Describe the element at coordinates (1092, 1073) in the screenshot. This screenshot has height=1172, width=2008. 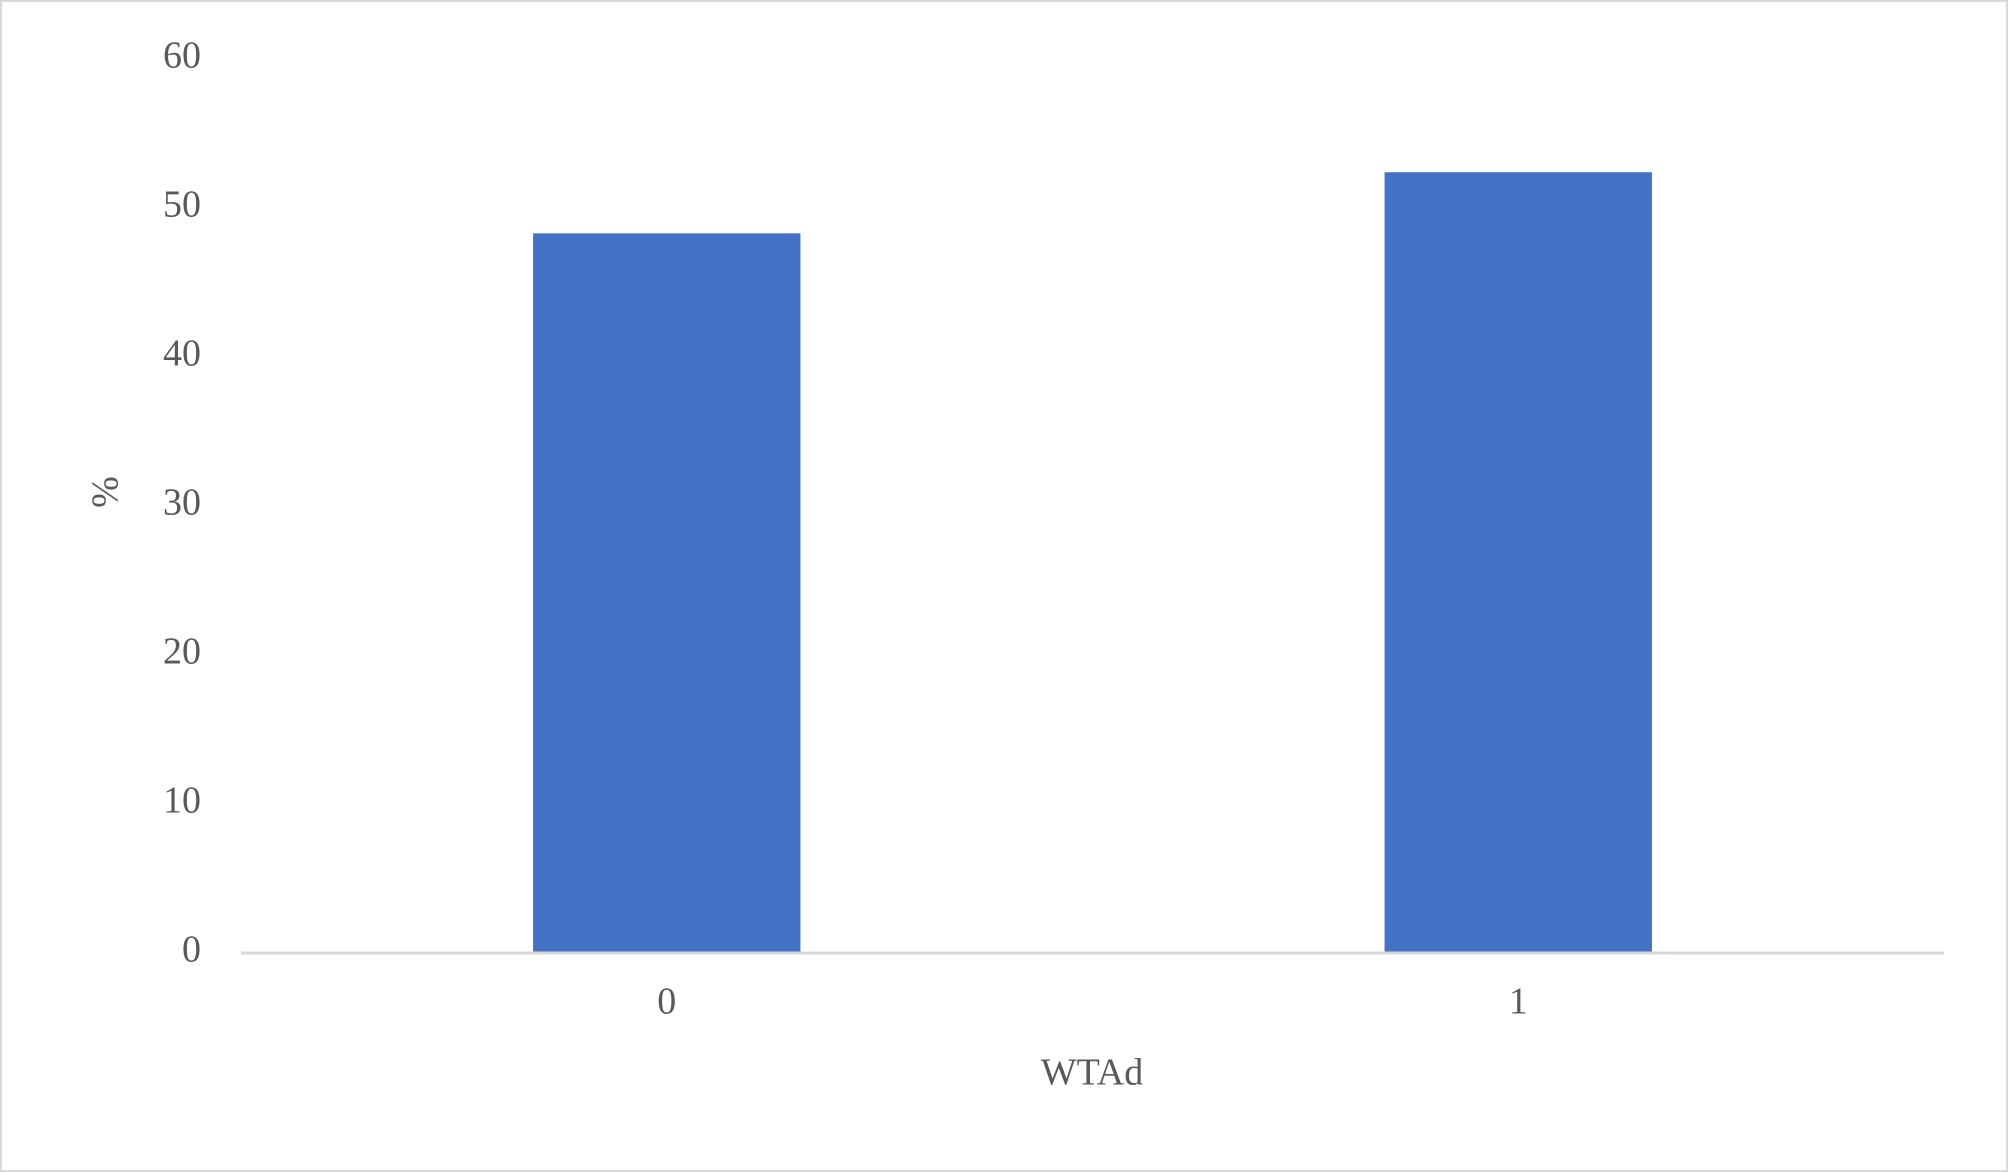
I see `x-axis-label: WTAd` at that location.